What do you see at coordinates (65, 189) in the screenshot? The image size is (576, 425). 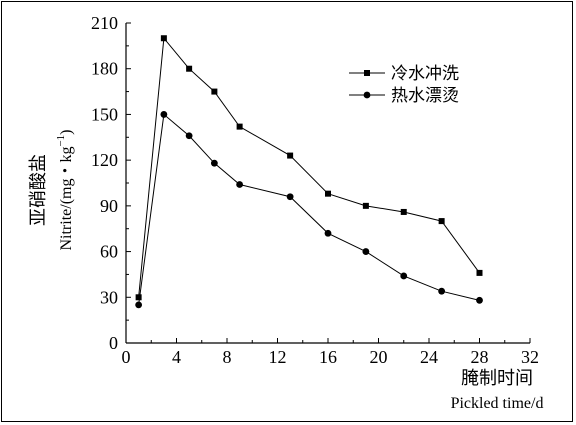 I see `y-axis-label-en: Nitrite/(mg・kg−1)` at bounding box center [65, 189].